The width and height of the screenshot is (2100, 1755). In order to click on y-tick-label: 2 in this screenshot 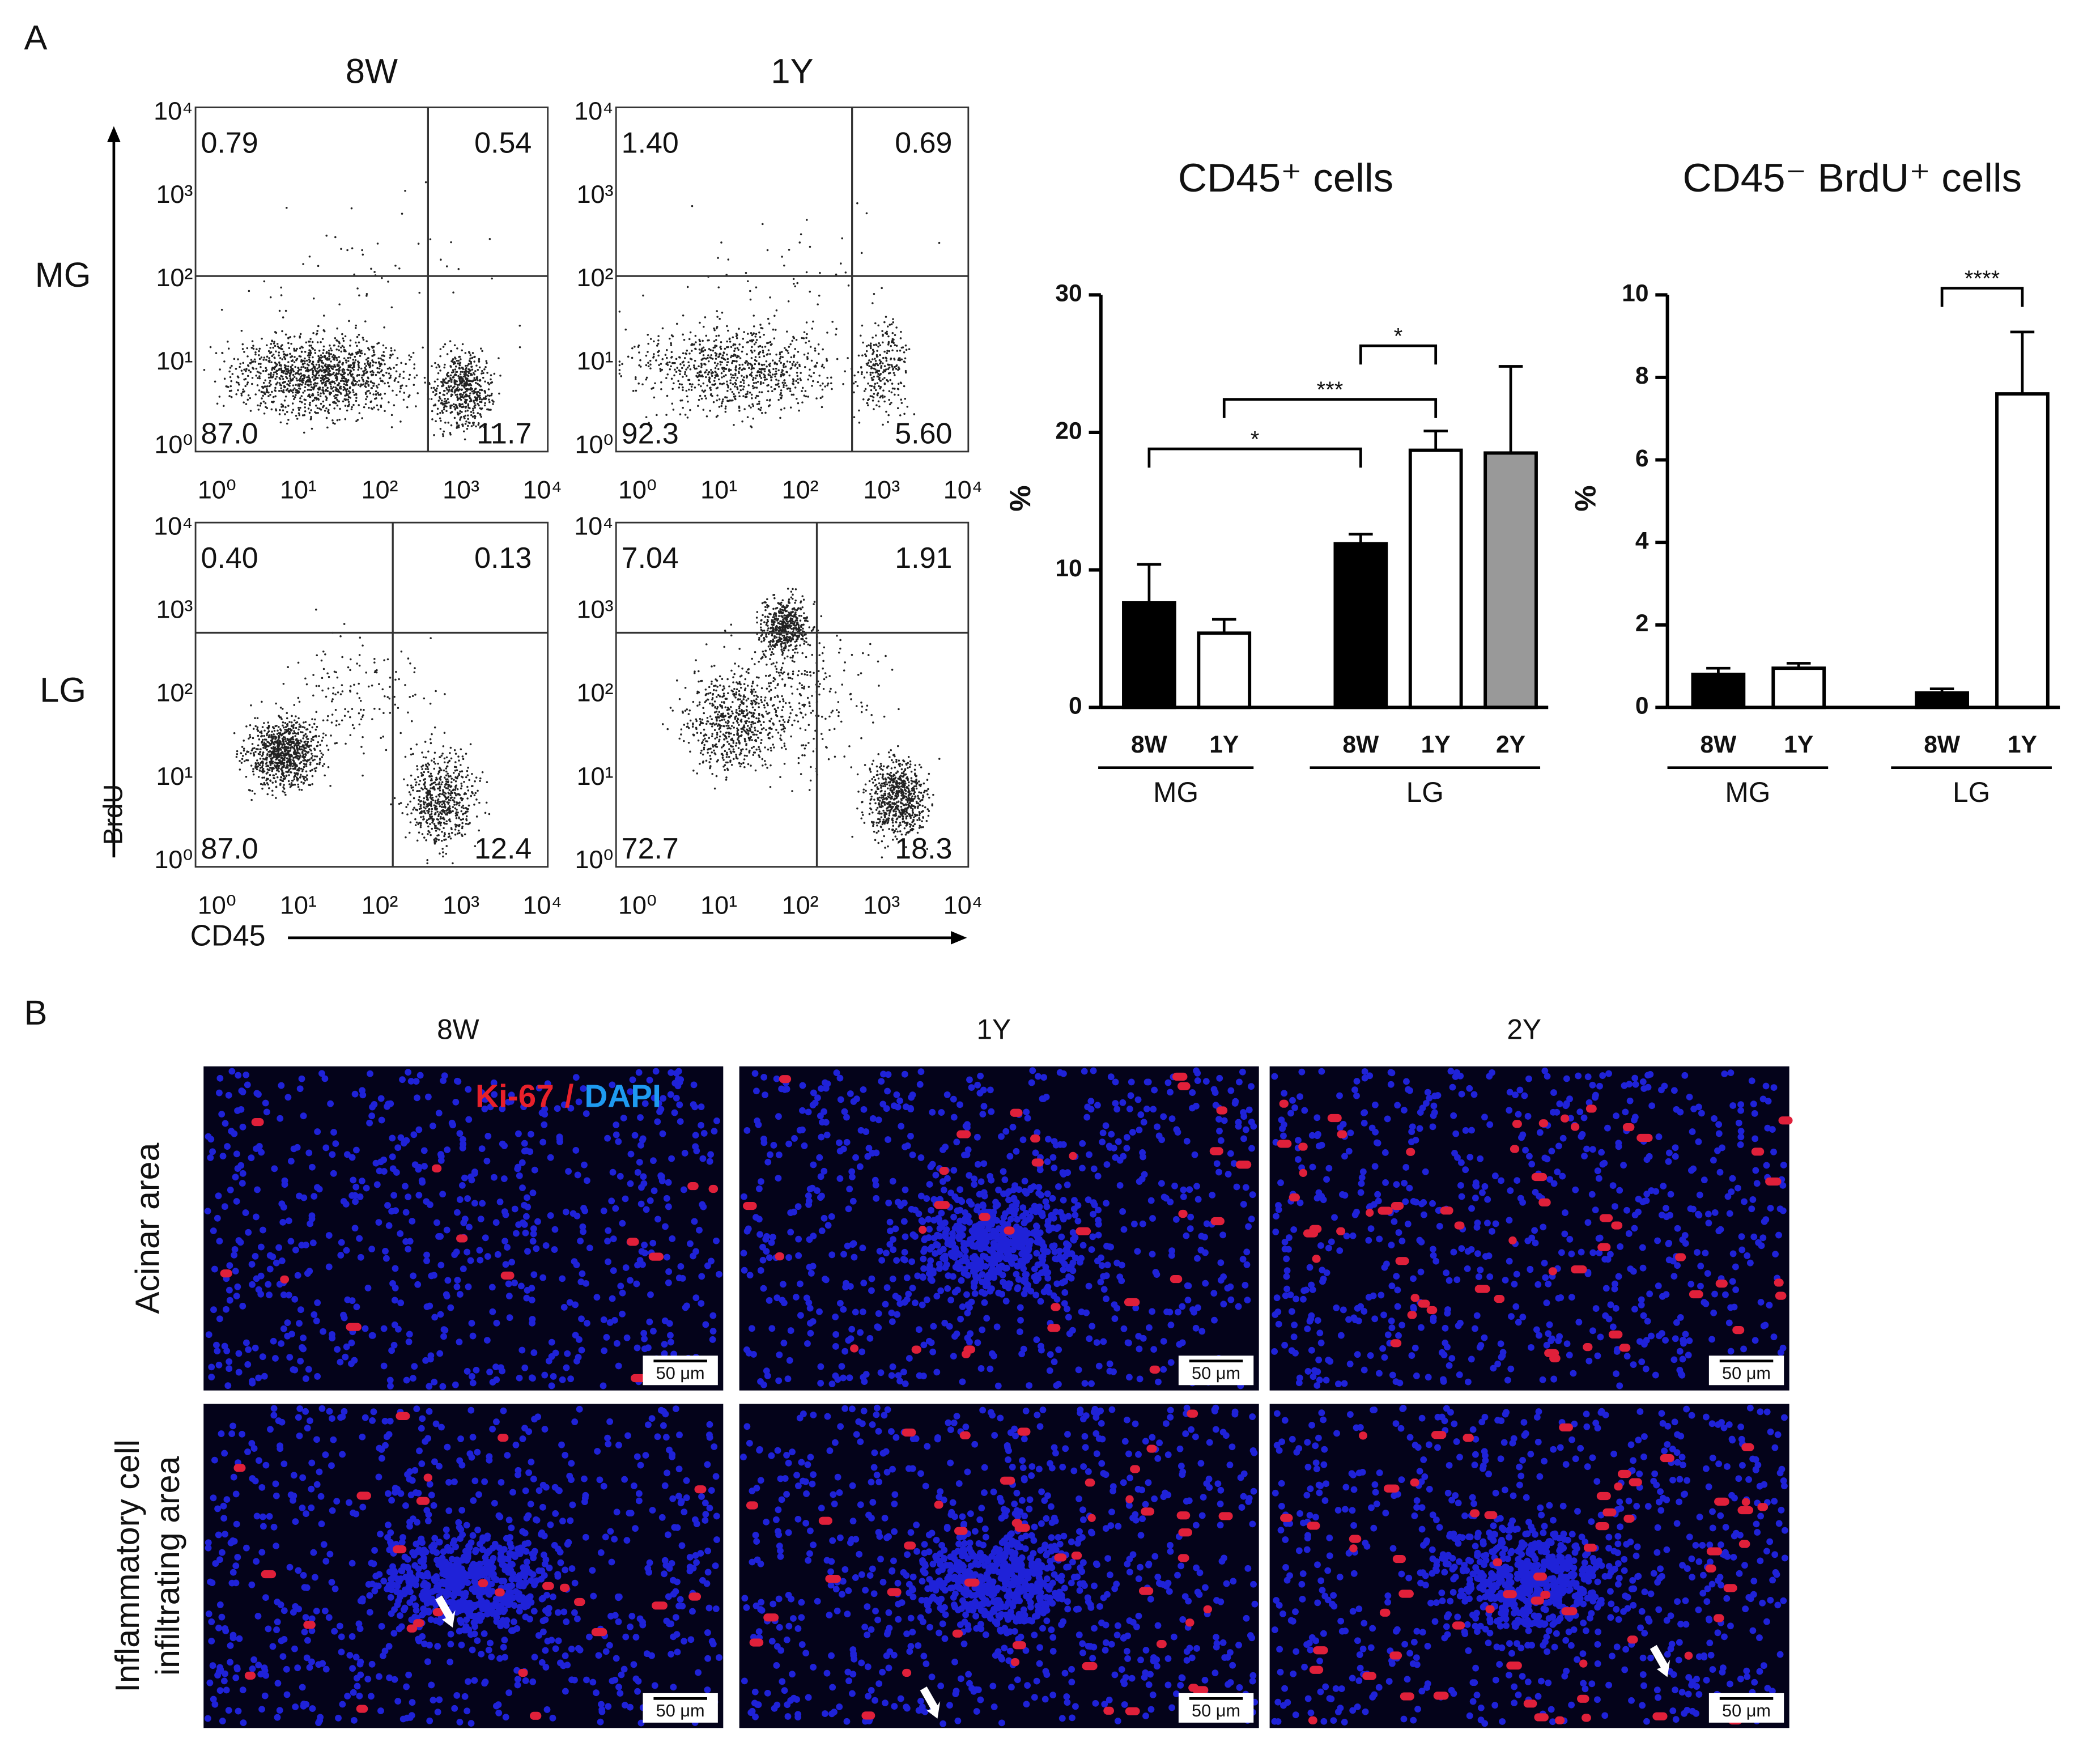, I will do `click(1642, 623)`.